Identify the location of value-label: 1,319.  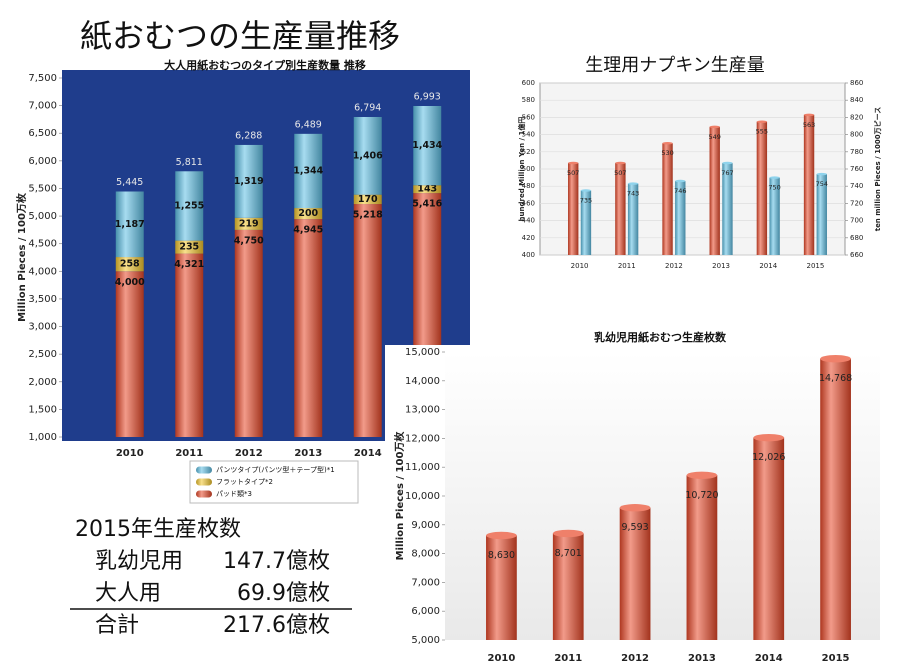
(249, 181).